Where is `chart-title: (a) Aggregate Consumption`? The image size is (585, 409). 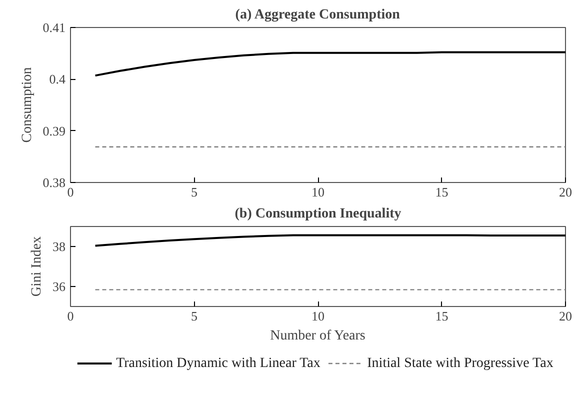 chart-title: (a) Aggregate Consumption is located at coordinates (317, 15).